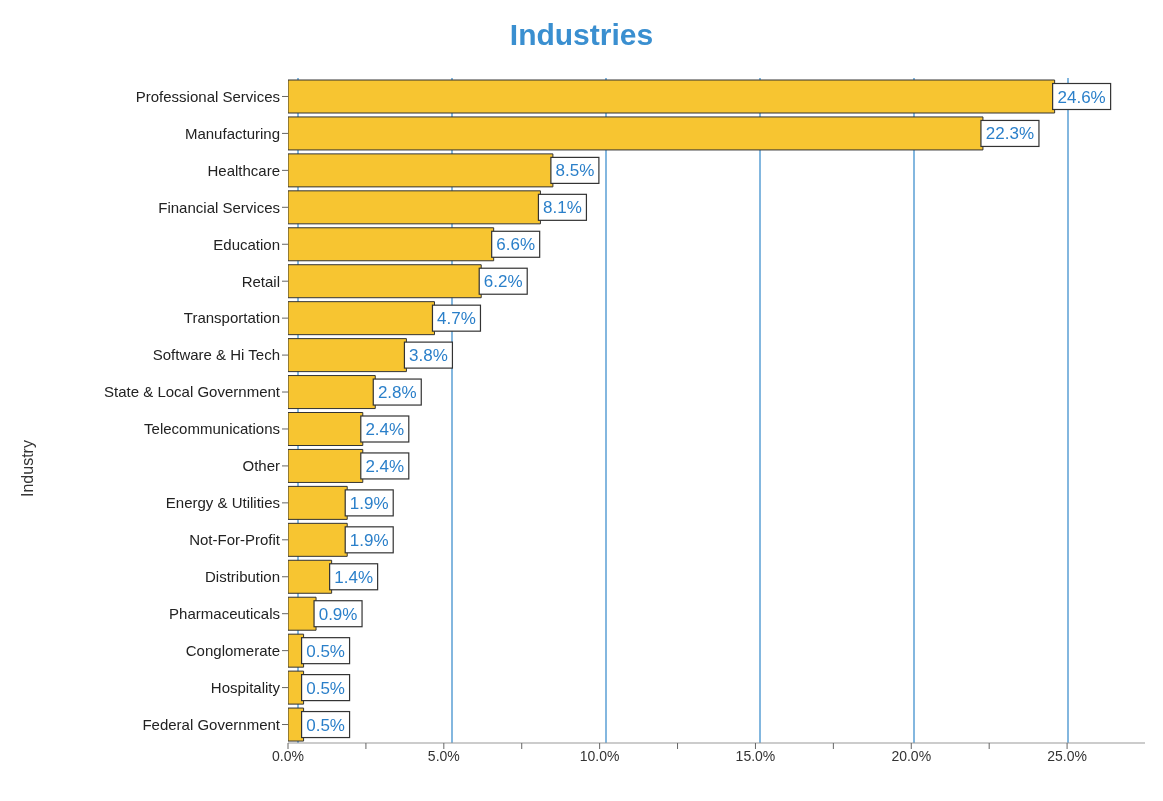  I want to click on data-label: 6.6%, so click(516, 245).